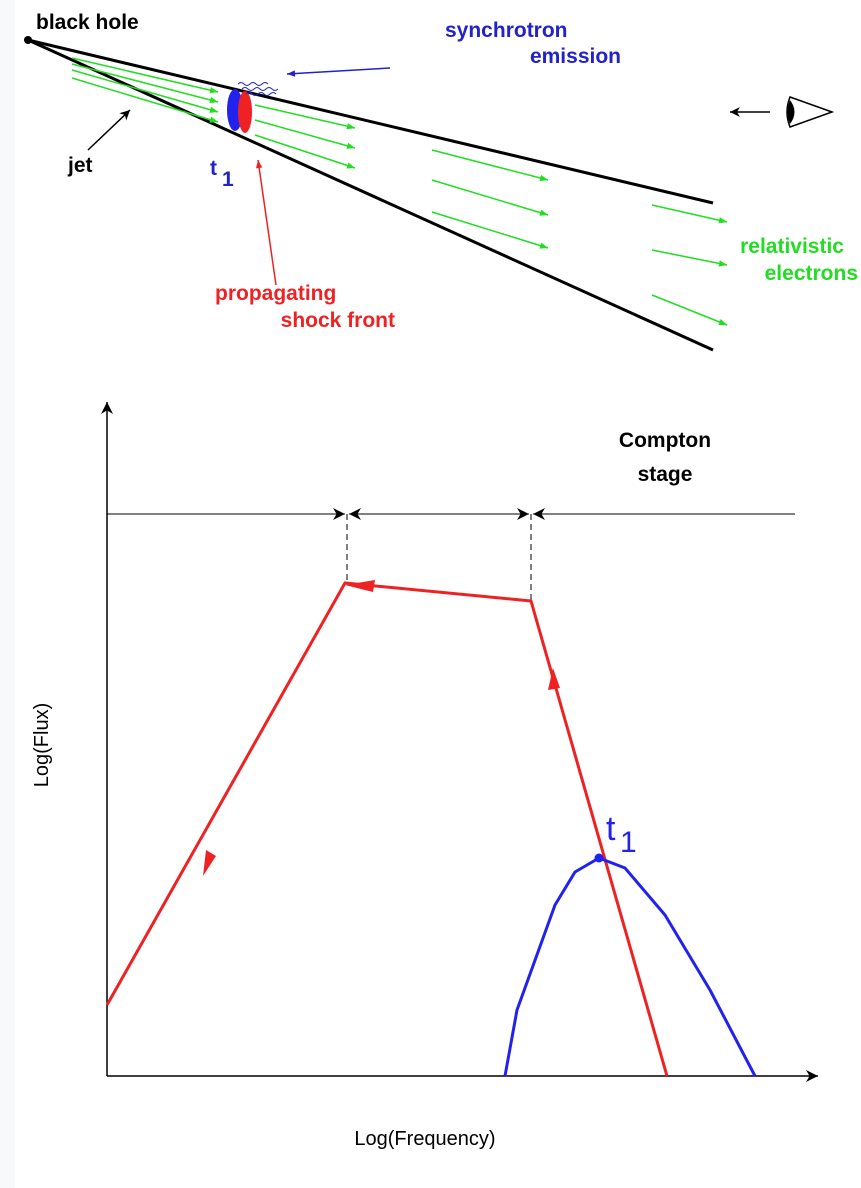 The width and height of the screenshot is (861, 1188). What do you see at coordinates (80, 165) in the screenshot?
I see `label: jet` at bounding box center [80, 165].